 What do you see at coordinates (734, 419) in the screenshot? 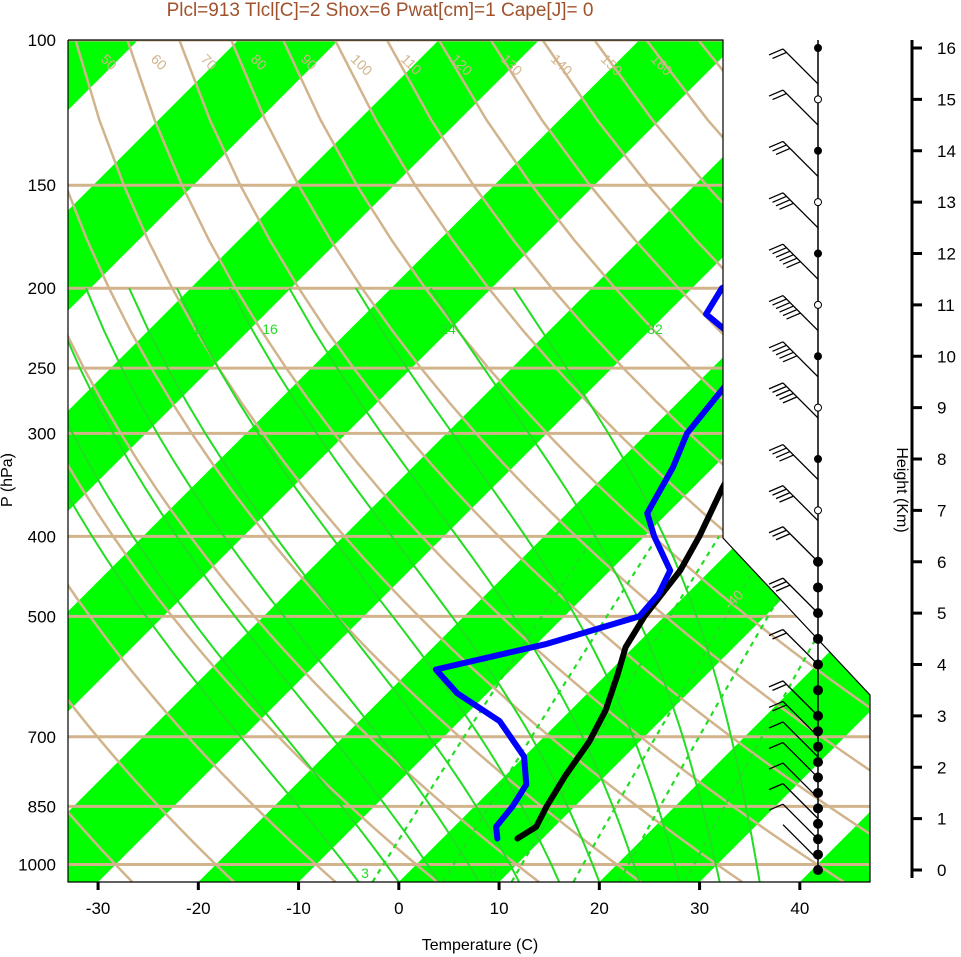
I see `isotherm-label: -20` at bounding box center [734, 419].